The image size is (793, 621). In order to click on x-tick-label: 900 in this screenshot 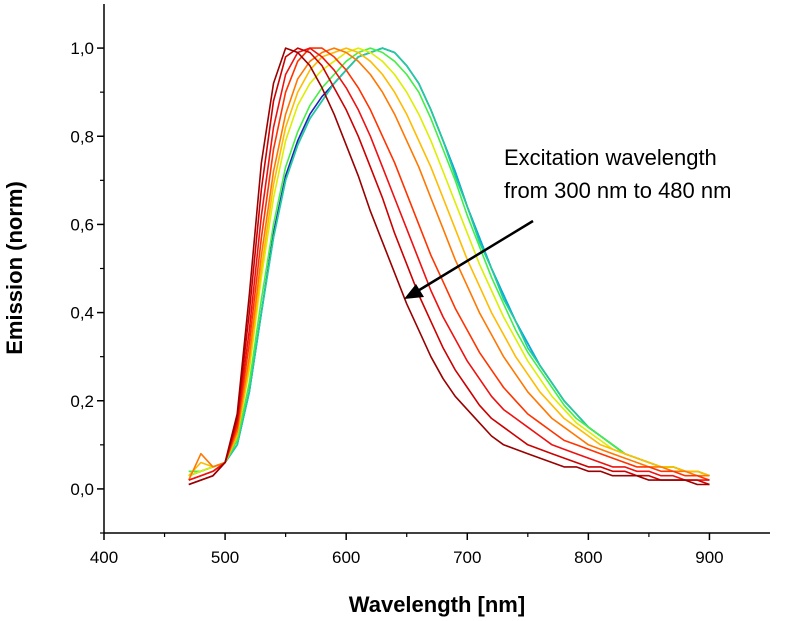, I will do `click(709, 557)`.